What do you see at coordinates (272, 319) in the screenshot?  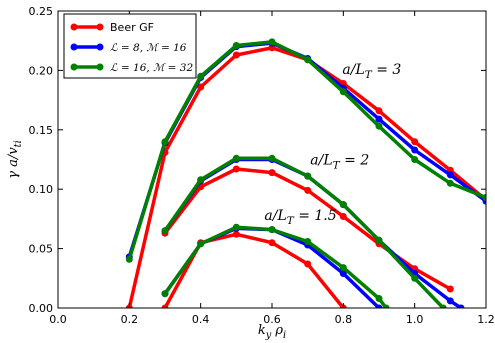 I see `x-tick-label: 0.6` at bounding box center [272, 319].